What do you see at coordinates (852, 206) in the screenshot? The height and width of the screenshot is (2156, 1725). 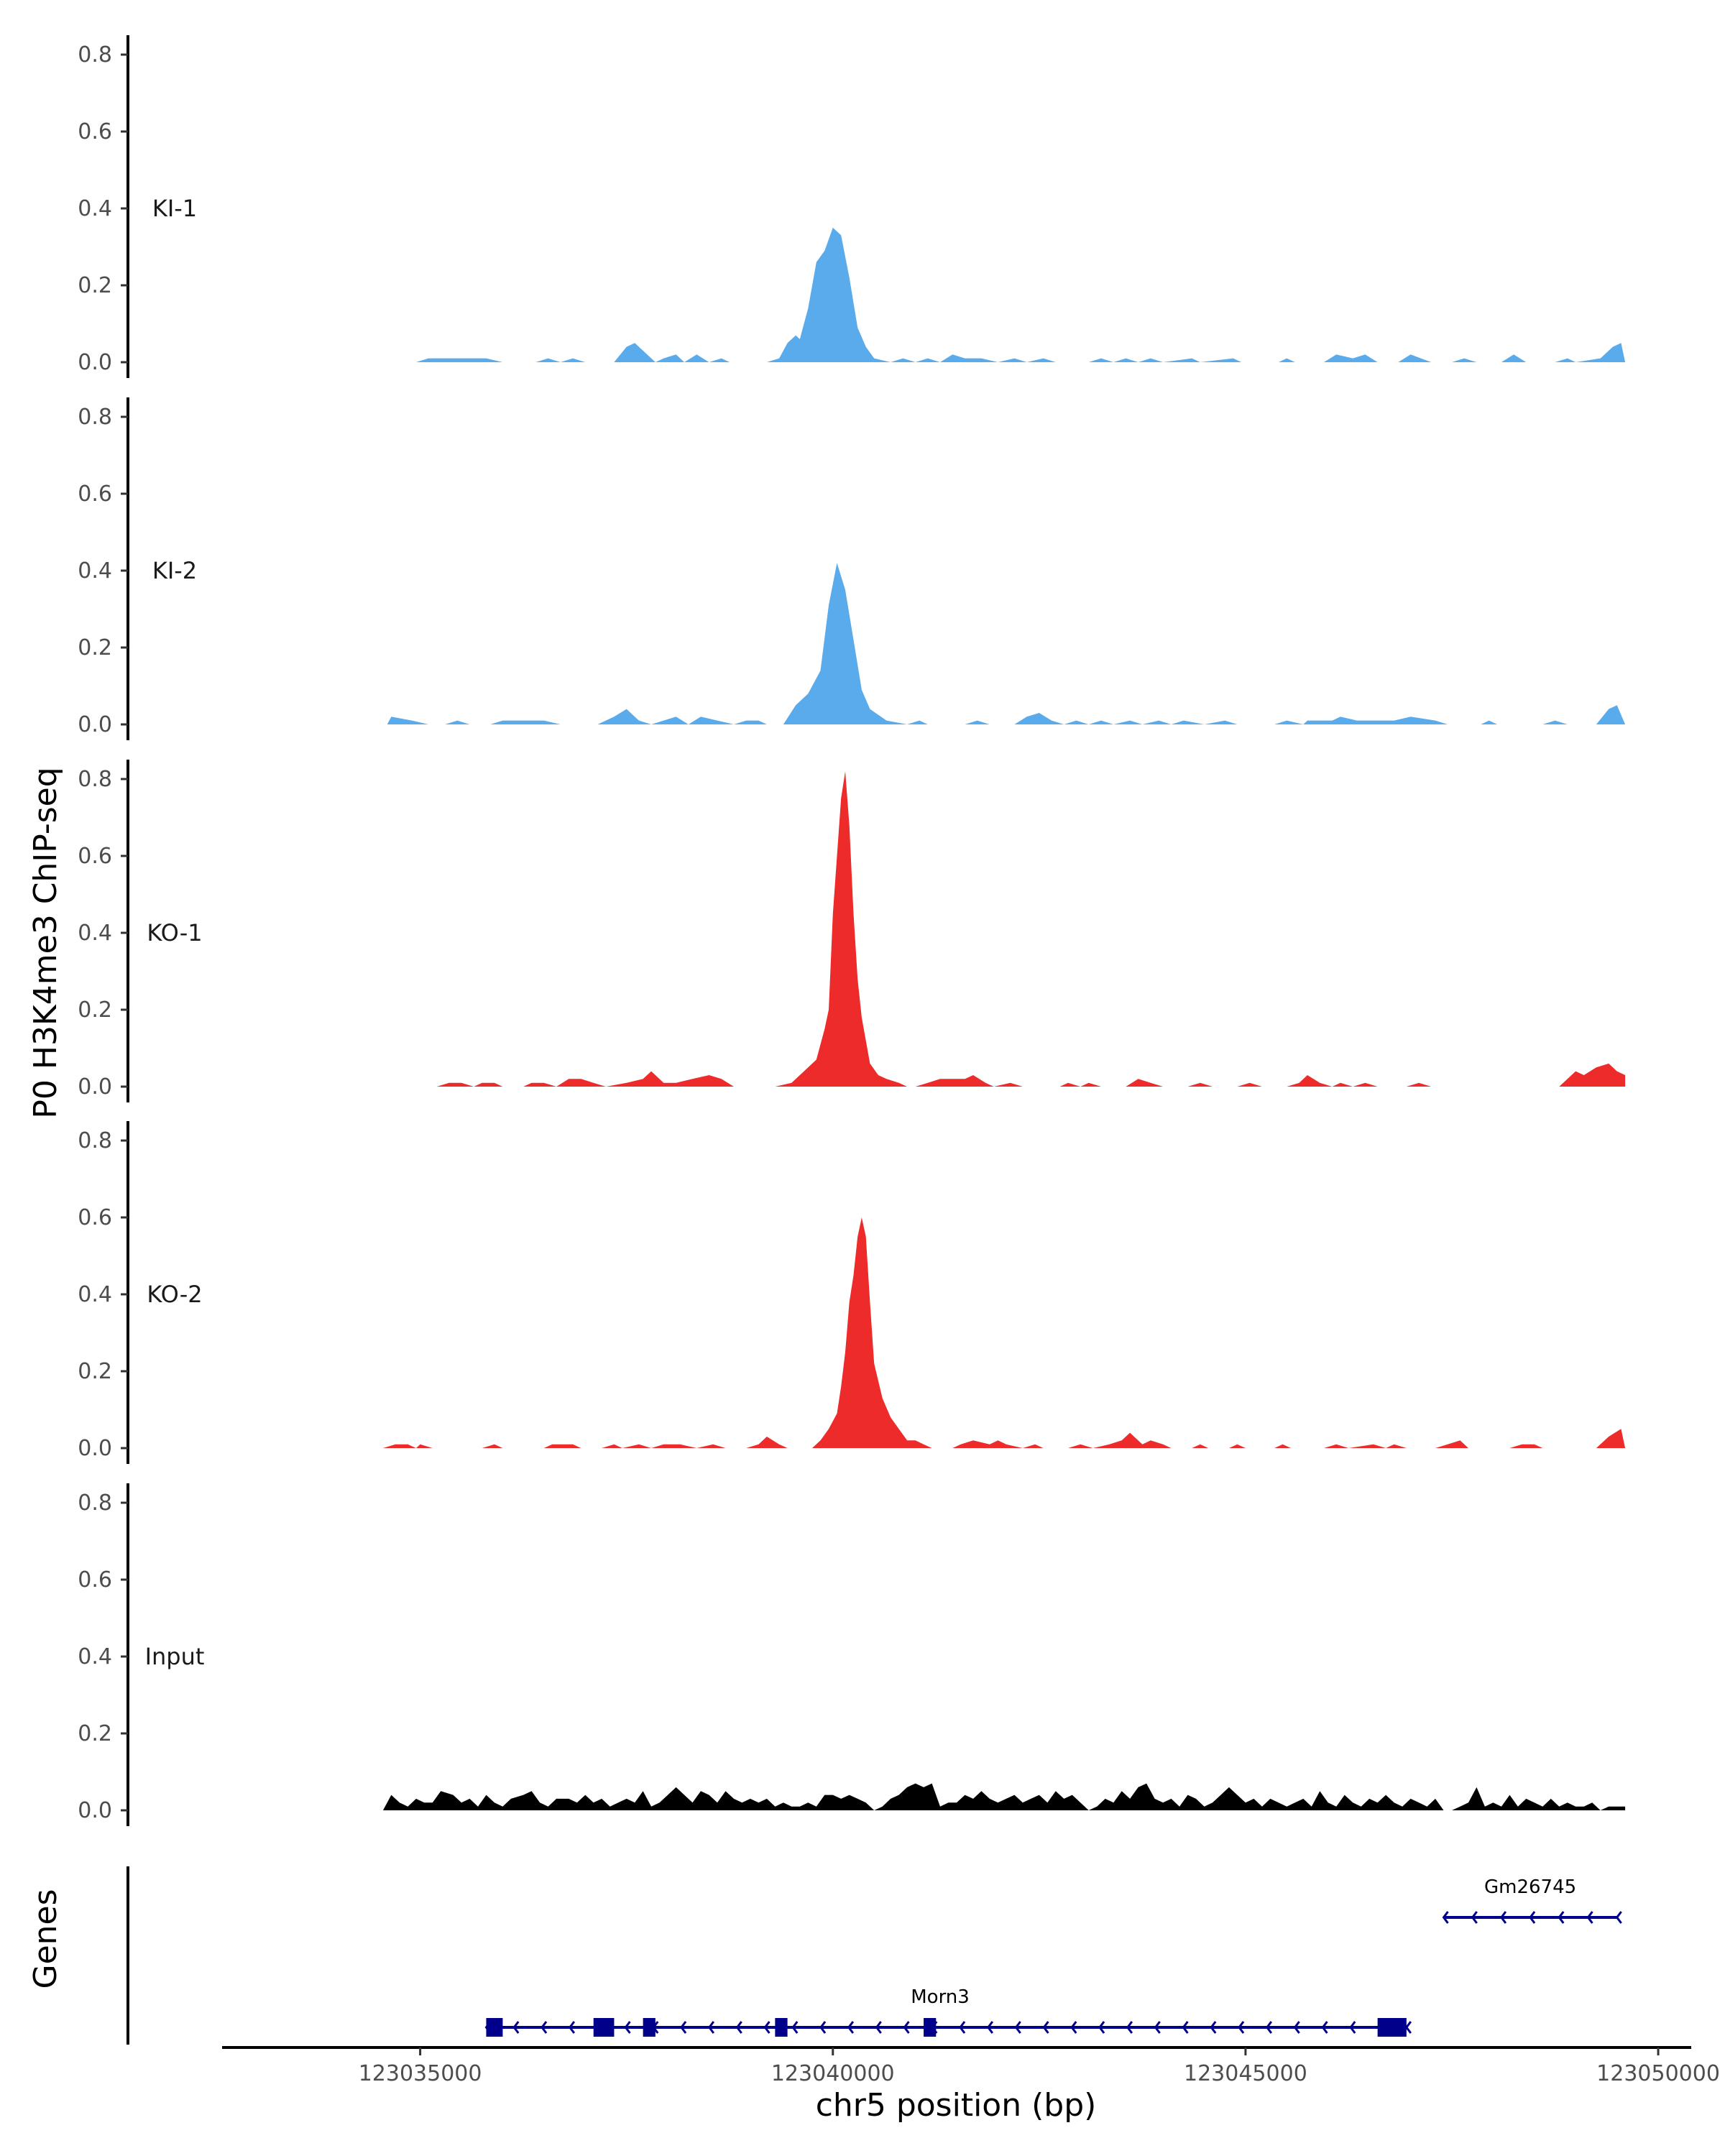 I see `track-ki-1: 0.0 0.2 0.4 0.6 0.8 KI-1` at bounding box center [852, 206].